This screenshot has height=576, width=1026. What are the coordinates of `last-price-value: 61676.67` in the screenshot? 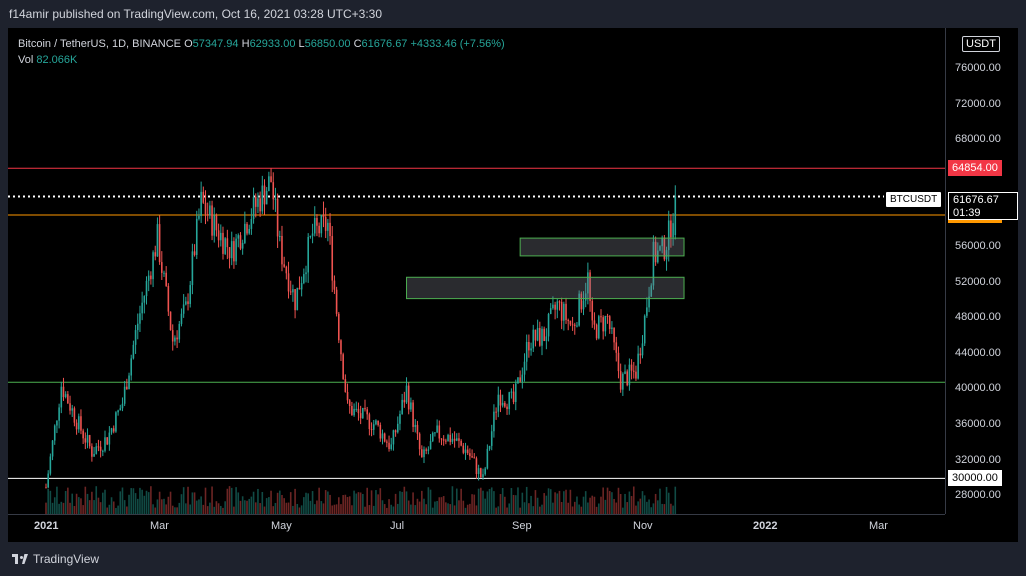 It's located at (976, 200).